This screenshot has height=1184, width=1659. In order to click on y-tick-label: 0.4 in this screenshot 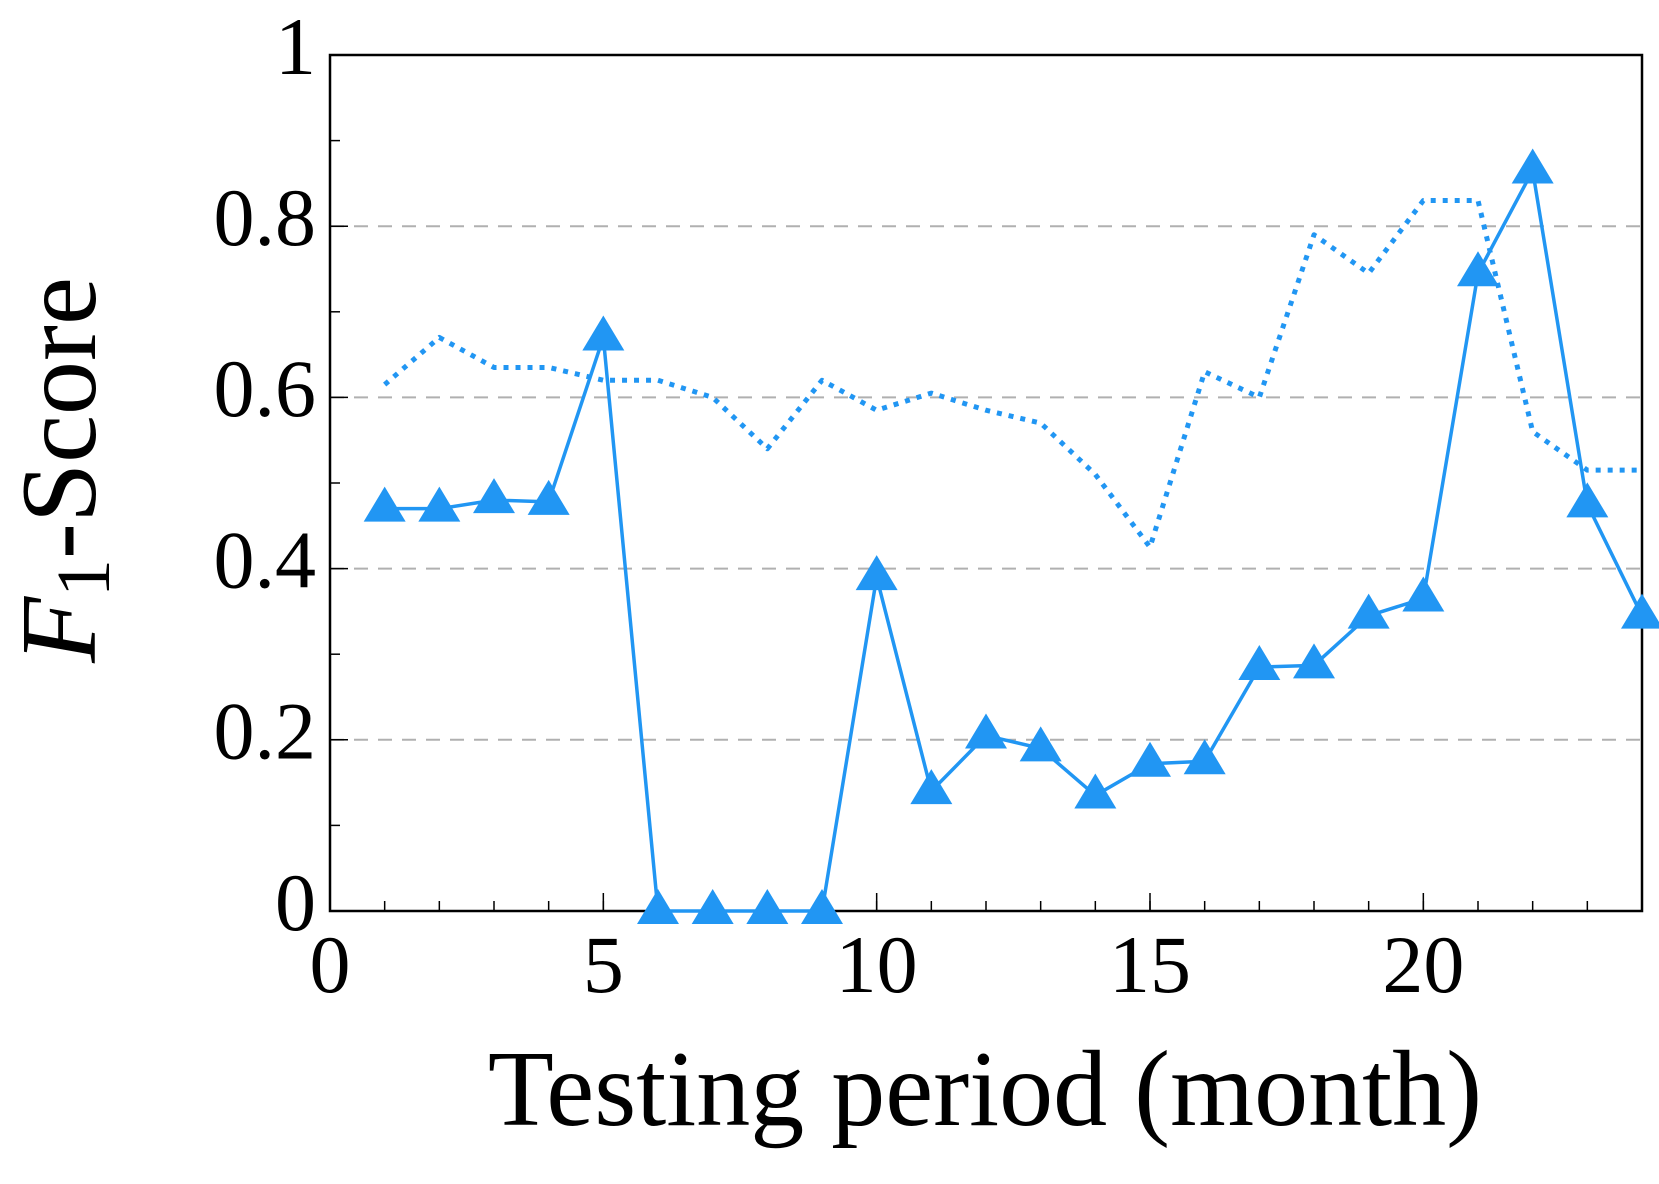, I will do `click(265, 559)`.